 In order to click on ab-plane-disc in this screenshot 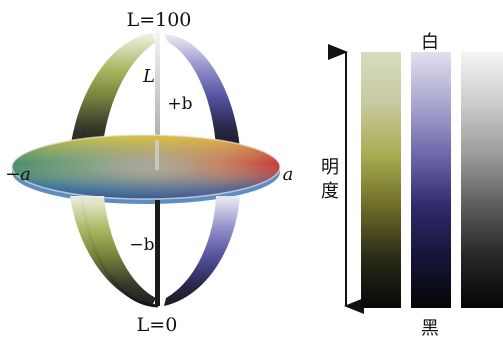, I will do `click(146, 169)`.